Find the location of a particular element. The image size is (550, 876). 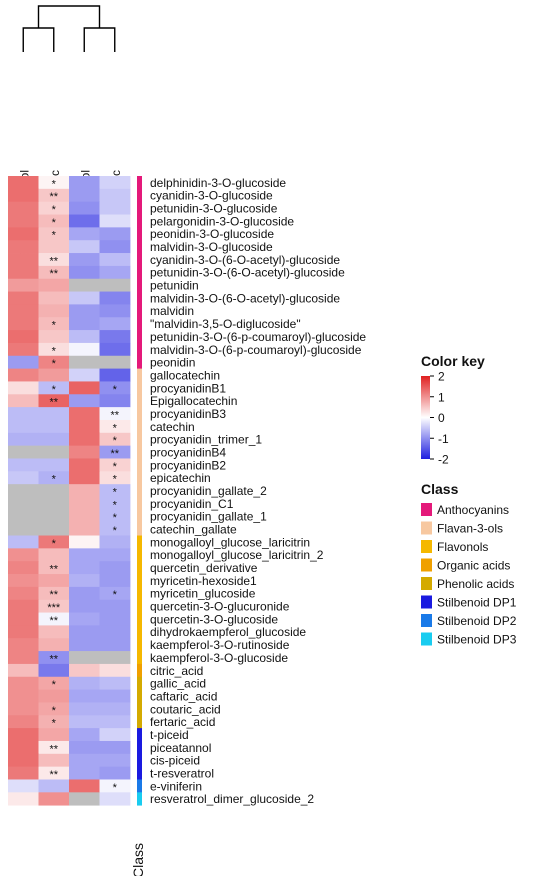

row-label: myricetin_glucoside is located at coordinates (203, 594).